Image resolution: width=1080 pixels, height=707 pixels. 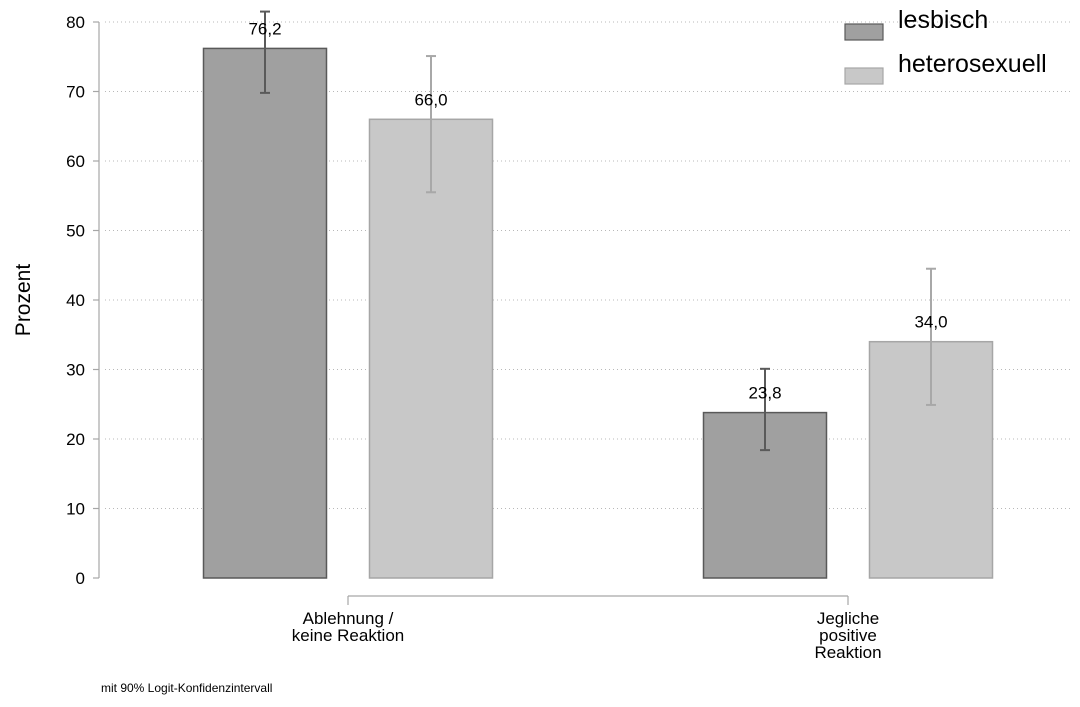 What do you see at coordinates (75, 22) in the screenshot?
I see `y-tick-label: 80` at bounding box center [75, 22].